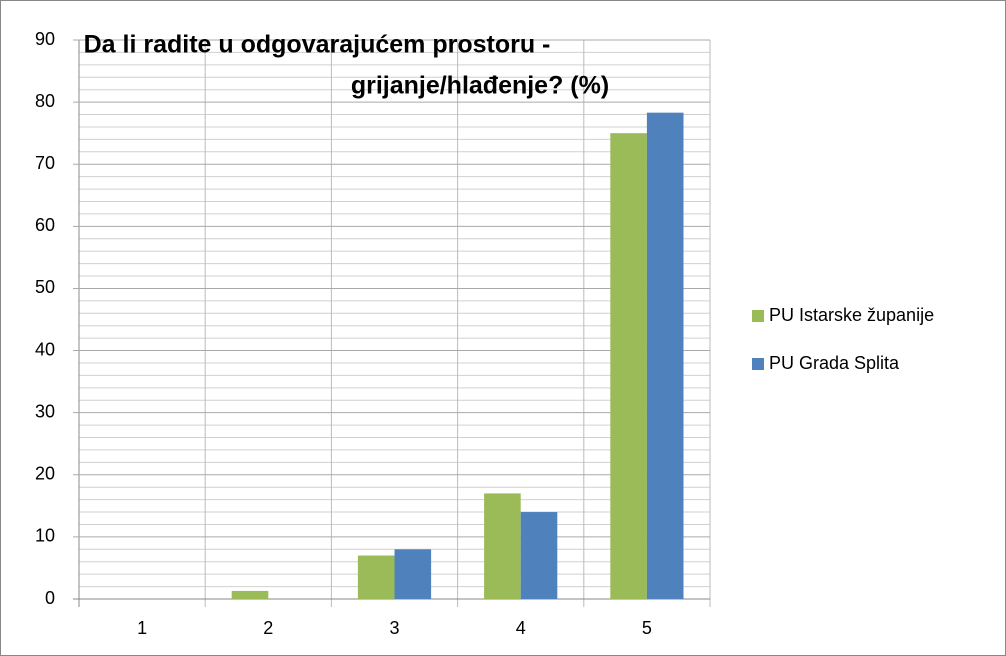 This screenshot has width=1006, height=656. I want to click on chart-title: Da li radite u odgovarajućem prostoru -, so click(317, 45).